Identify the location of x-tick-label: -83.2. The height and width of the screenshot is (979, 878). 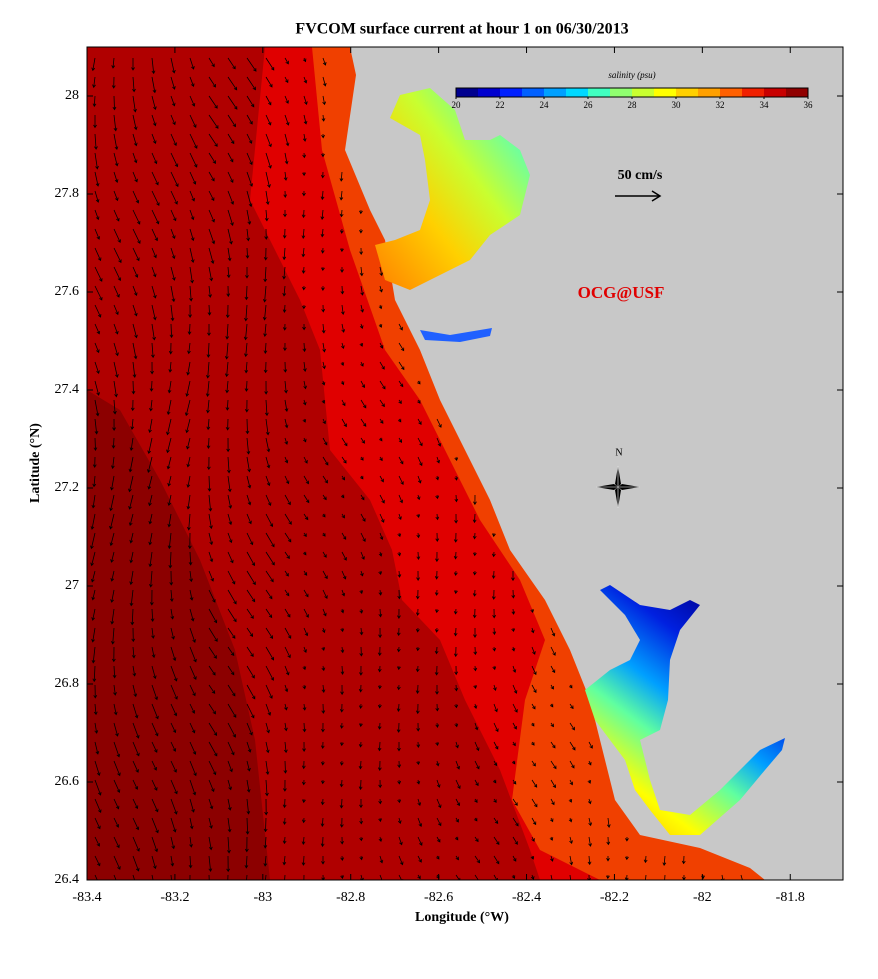
(174, 897).